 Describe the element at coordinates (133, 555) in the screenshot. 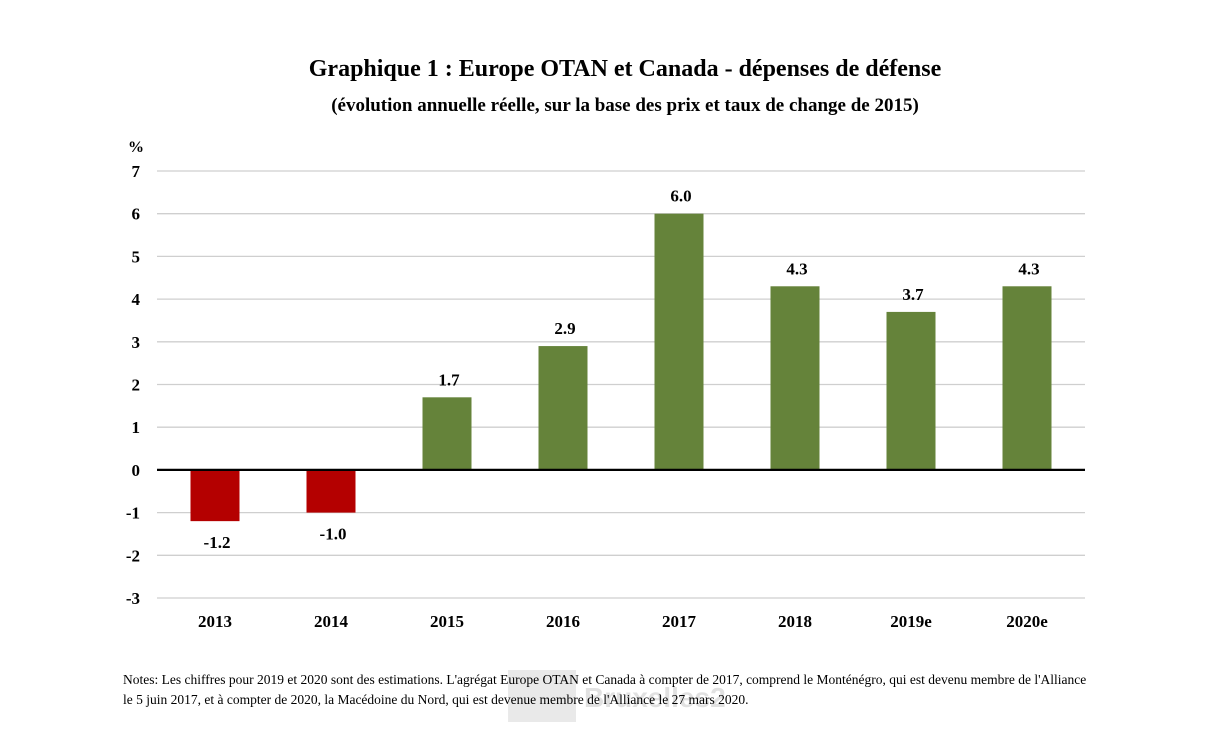

I see `y-tick-label: -2` at that location.